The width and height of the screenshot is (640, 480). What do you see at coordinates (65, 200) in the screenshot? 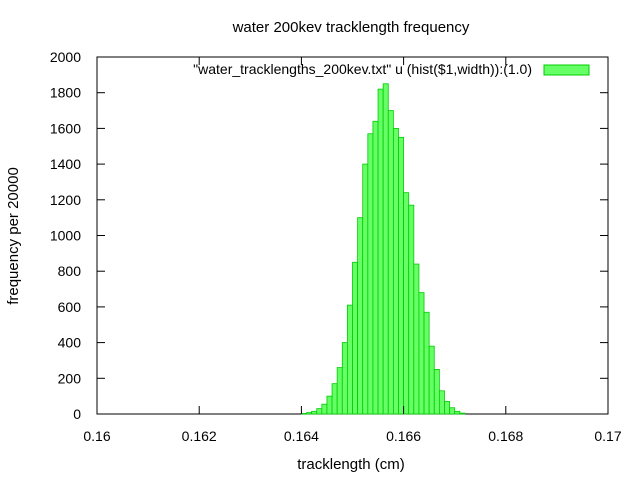
I see `y-tick-label: 1200` at bounding box center [65, 200].